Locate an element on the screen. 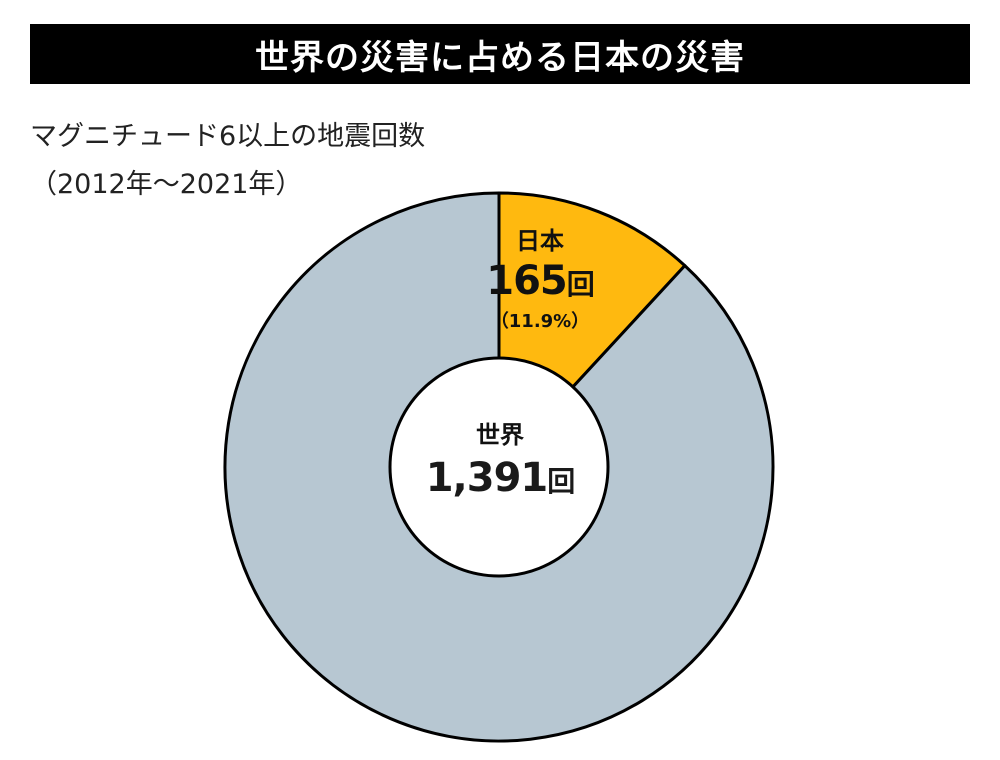 Image resolution: width=1000 pixels, height=760 pixels. japan-slice-label: 日本 165回 （11.9%） is located at coordinates (540, 280).